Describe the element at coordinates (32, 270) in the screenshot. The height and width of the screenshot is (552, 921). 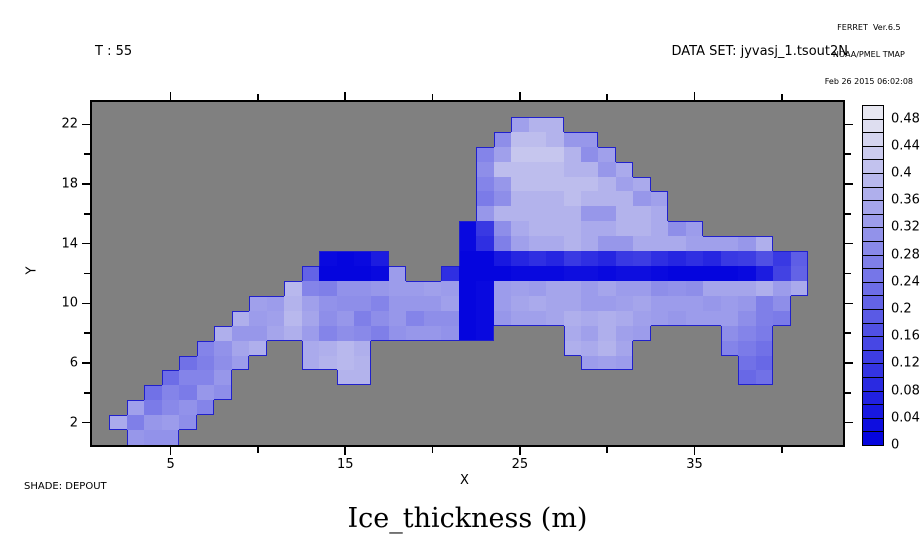
I see `y-axis-title: Y` at that location.